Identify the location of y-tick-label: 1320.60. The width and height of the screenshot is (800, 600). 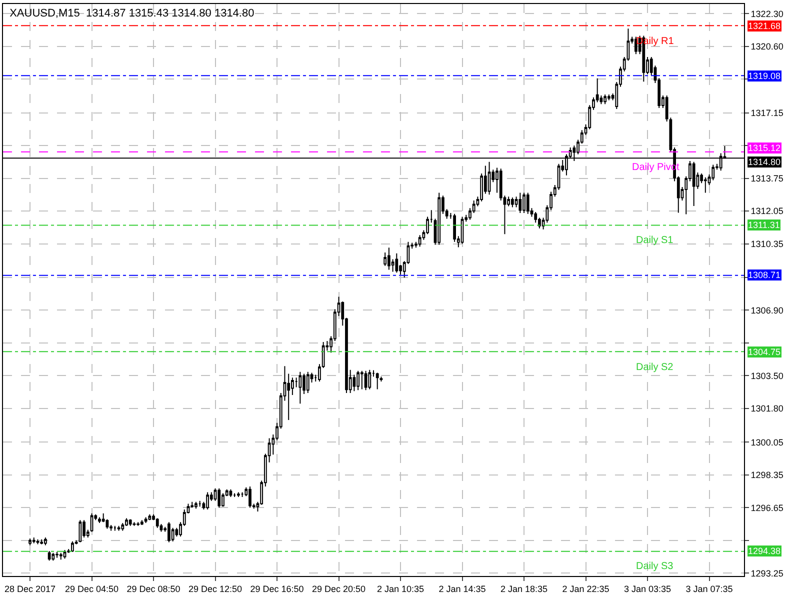
(767, 47).